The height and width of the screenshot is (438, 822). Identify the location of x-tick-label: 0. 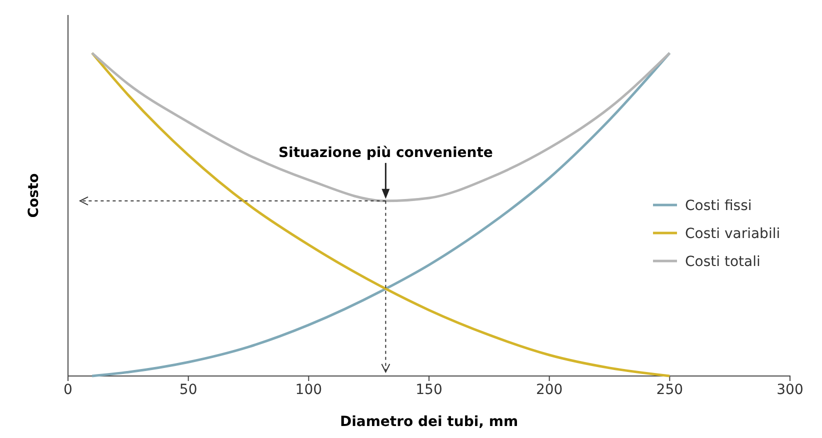
(68, 390).